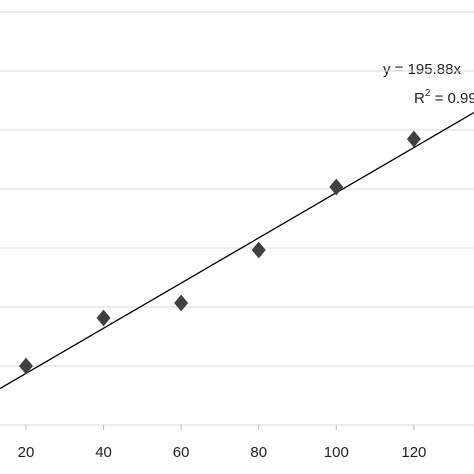 This screenshot has height=474, width=474. What do you see at coordinates (26, 452) in the screenshot?
I see `x-tick-label: 20` at bounding box center [26, 452].